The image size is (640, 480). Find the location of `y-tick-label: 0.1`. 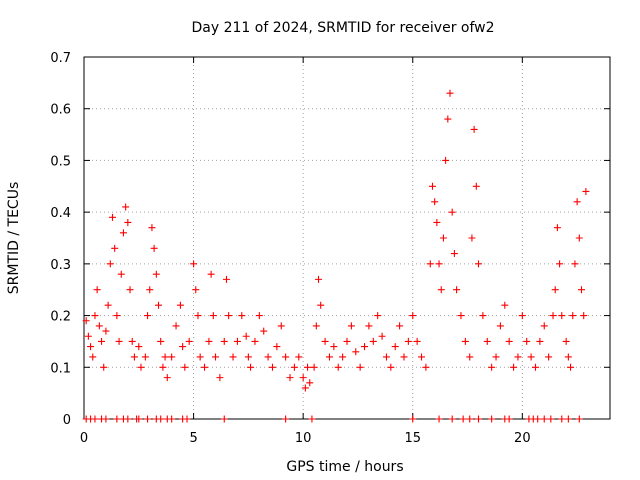

y-tick-label: 0.1 is located at coordinates (60, 368).